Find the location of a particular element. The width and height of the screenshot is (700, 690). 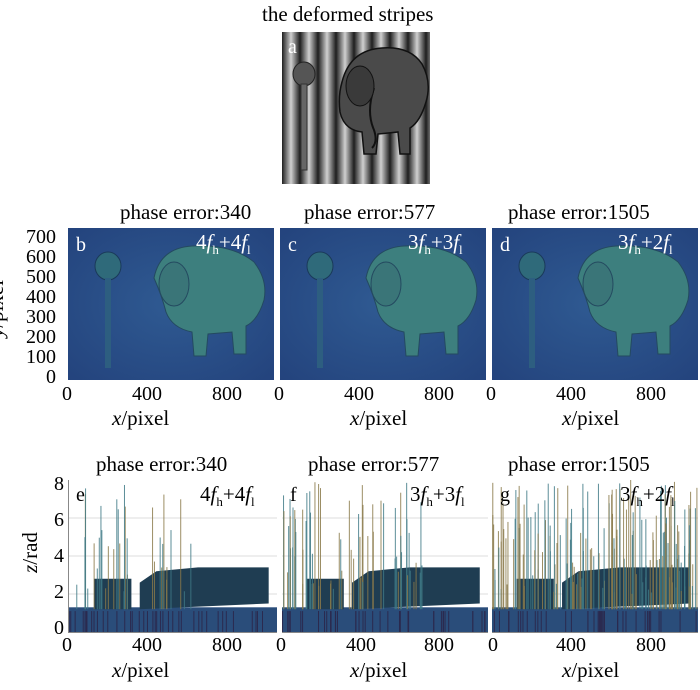

panel-d-label: d is located at coordinates (505, 245).